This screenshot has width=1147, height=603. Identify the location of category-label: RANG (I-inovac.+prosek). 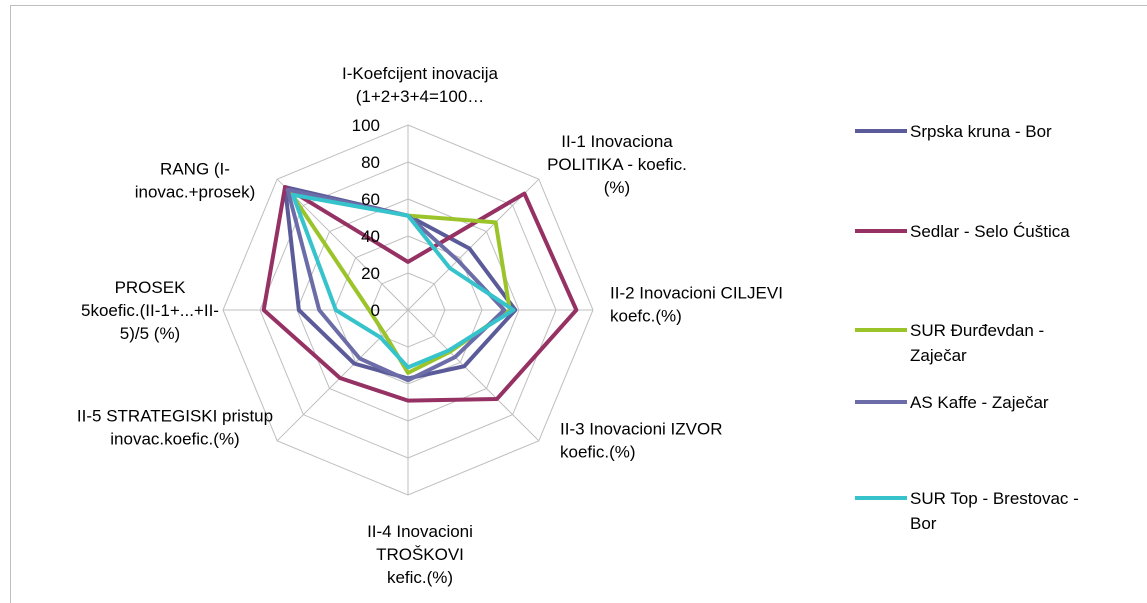
(195, 181).